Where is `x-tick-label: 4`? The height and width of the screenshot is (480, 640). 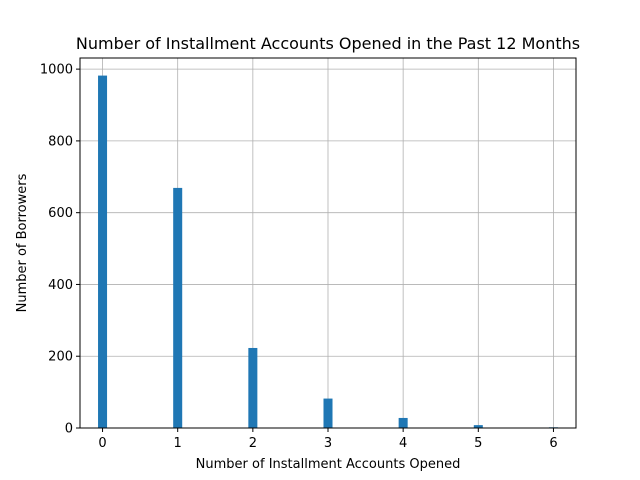 x-tick-label: 4 is located at coordinates (403, 443).